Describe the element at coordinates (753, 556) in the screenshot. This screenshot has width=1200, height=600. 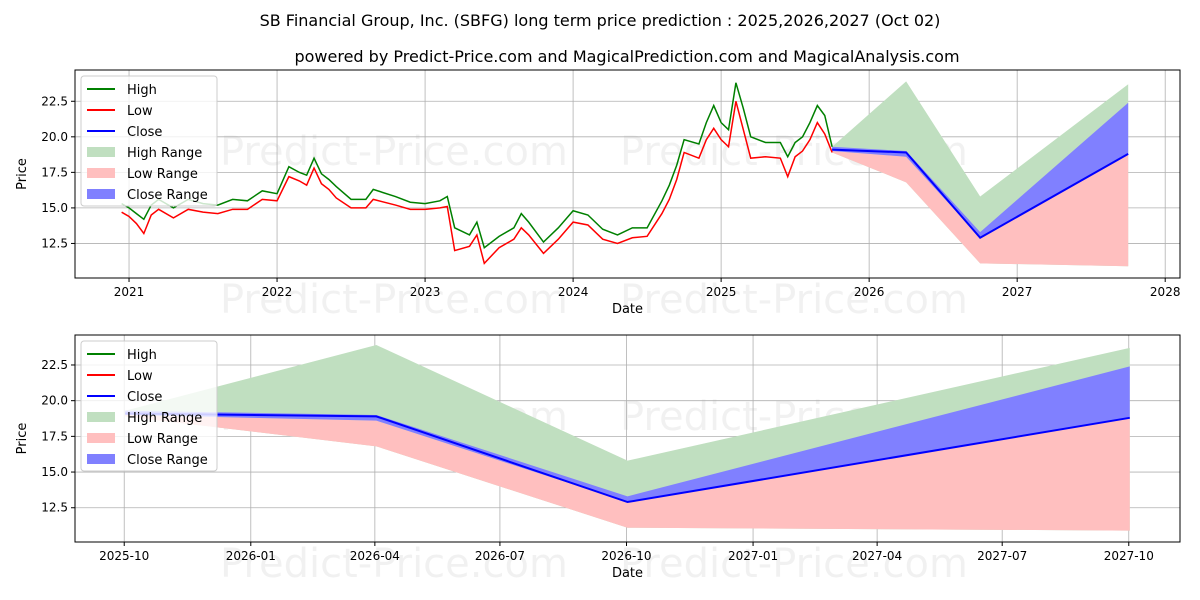
I see `x-tick-label: 2027-01` at that location.